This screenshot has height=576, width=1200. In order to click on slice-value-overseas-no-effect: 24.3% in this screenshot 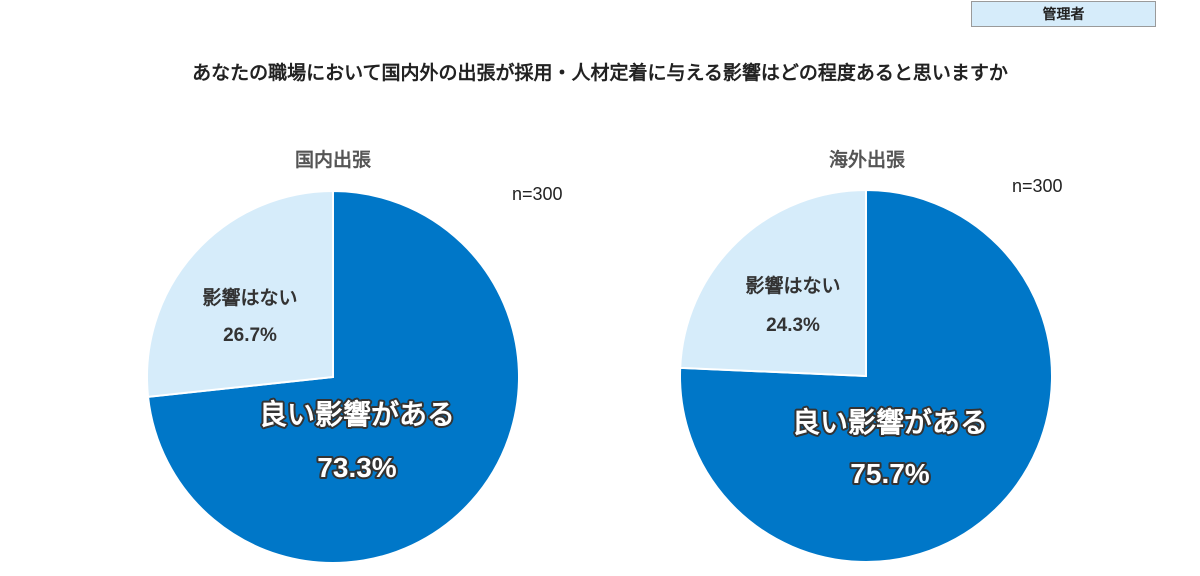, I will do `click(793, 325)`.